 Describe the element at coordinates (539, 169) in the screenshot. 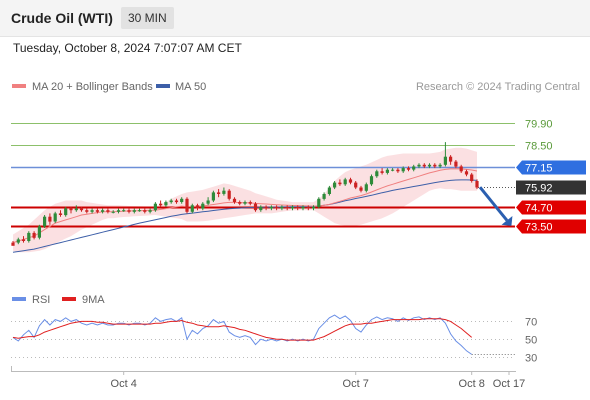

I see `pivot-level-label: 77.15` at that location.